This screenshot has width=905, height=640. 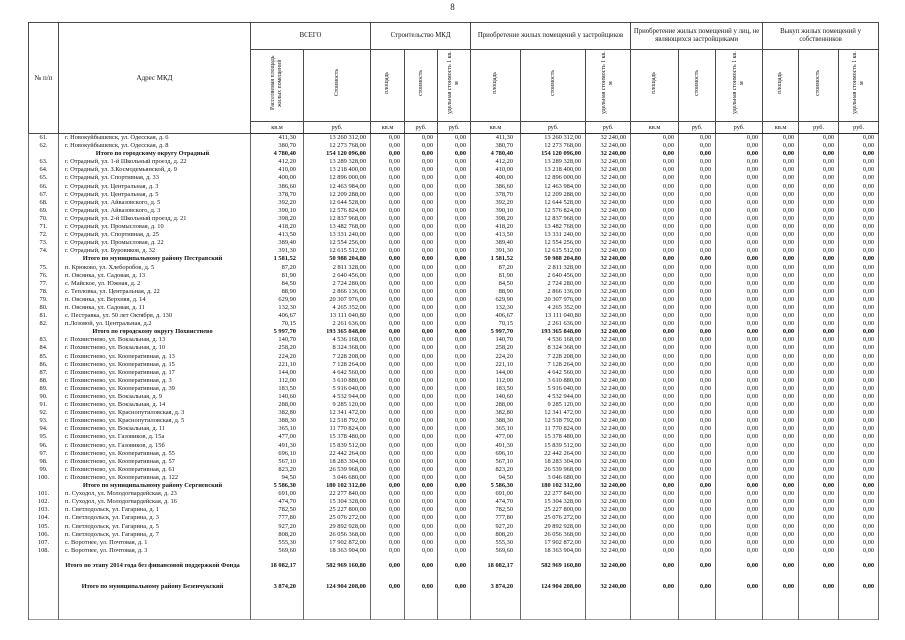 What do you see at coordinates (553, 348) in the screenshot?
I see `dev-cost: 8 324 368,00` at bounding box center [553, 348].